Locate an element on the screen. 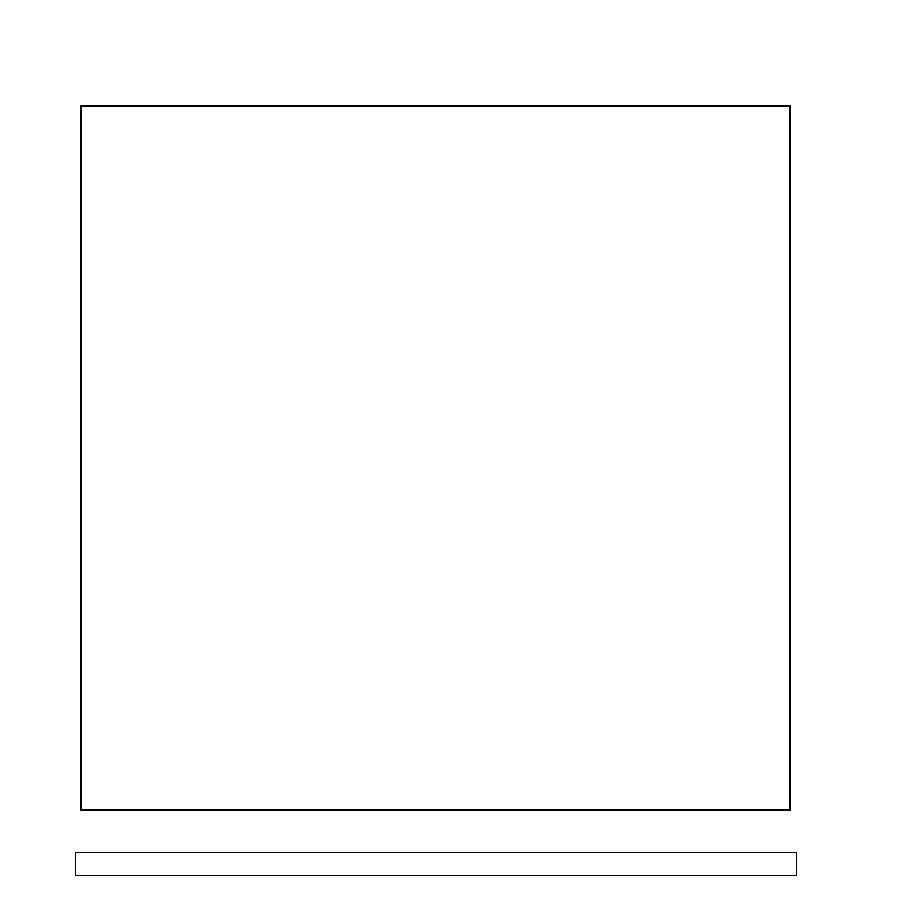 This screenshot has width=900, height=900. colorbar is located at coordinates (436, 864).